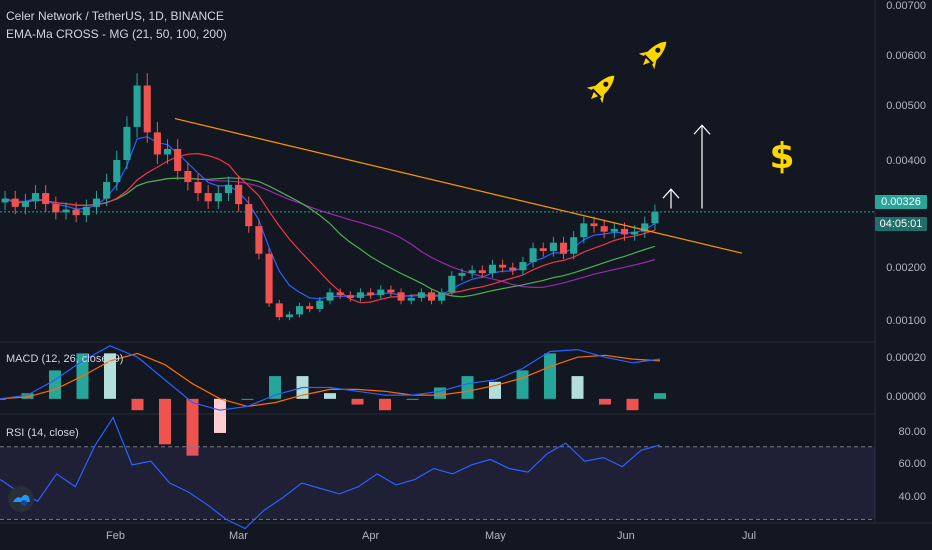  I want to click on macd-y-tick: 0.00020, so click(906, 358).